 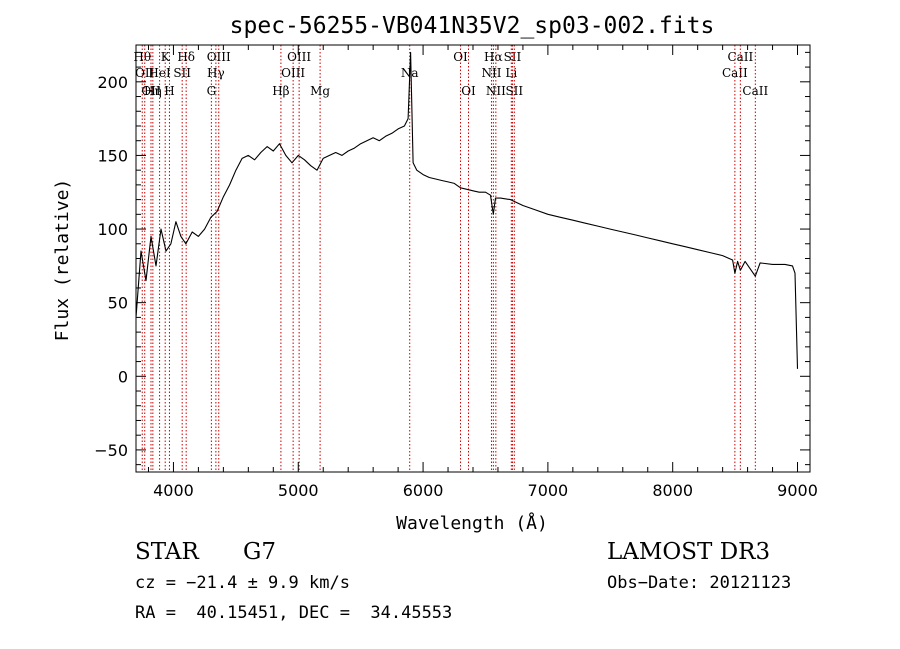 What do you see at coordinates (797, 490) in the screenshot?
I see `x-tick-label-5: 9000` at bounding box center [797, 490].